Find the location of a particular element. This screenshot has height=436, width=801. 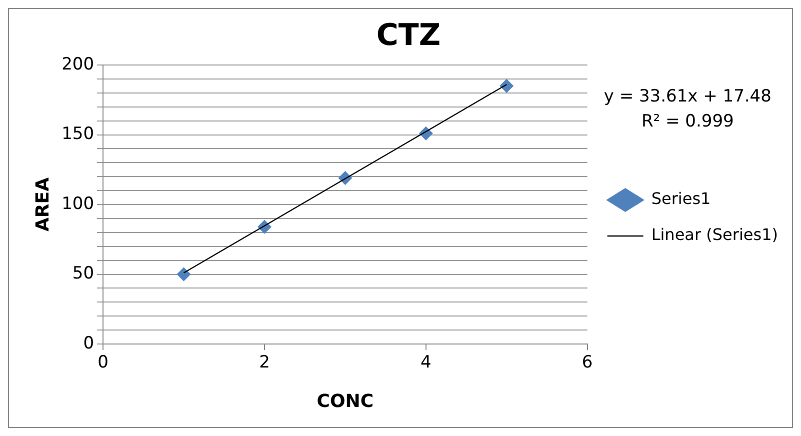

legend-label: Series1 is located at coordinates (681, 198).